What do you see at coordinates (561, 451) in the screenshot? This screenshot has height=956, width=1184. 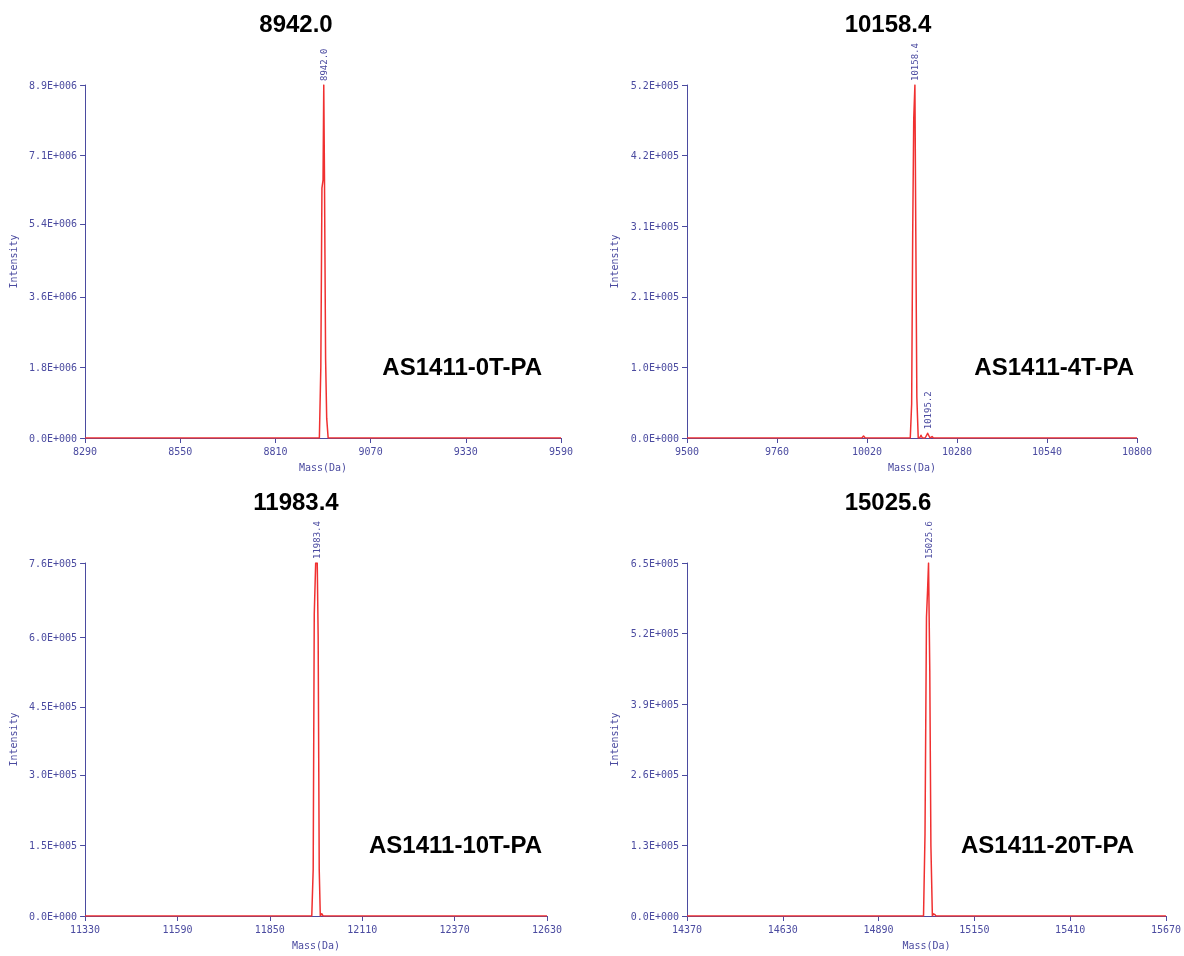 I see `x-tick-label: 9590` at bounding box center [561, 451].